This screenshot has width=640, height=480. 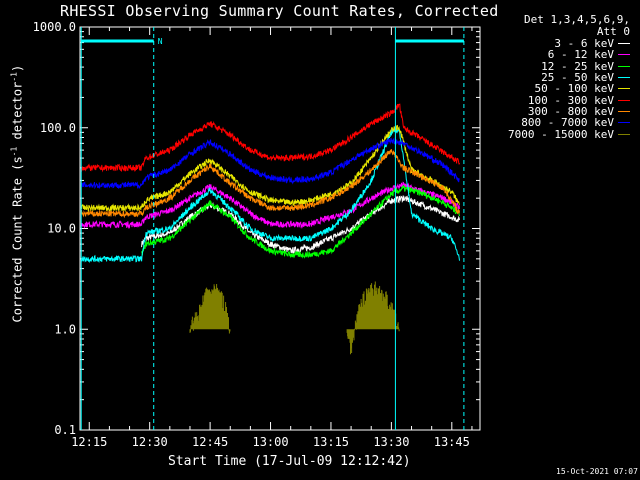 What do you see at coordinates (577, 78) in the screenshot?
I see `legend-item-label: 25 - 50 keV` at bounding box center [577, 78].